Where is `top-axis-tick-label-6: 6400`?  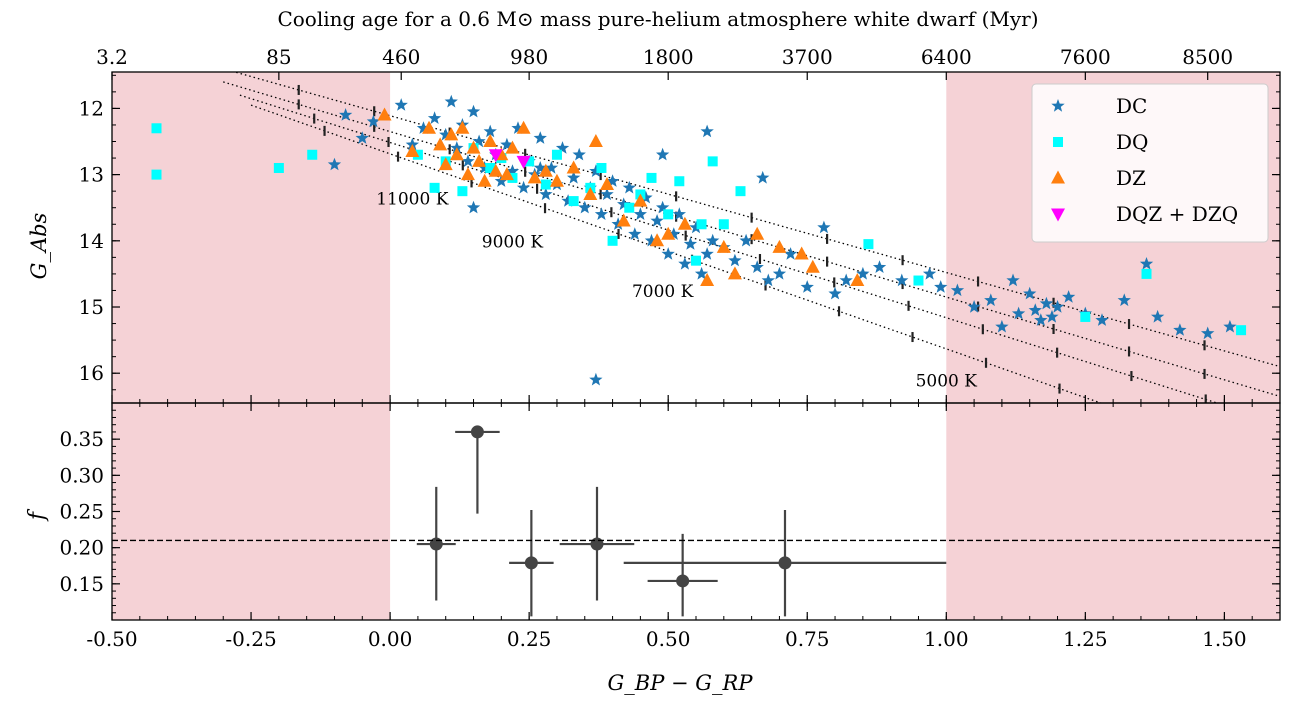 top-axis-tick-label-6: 6400 is located at coordinates (946, 57).